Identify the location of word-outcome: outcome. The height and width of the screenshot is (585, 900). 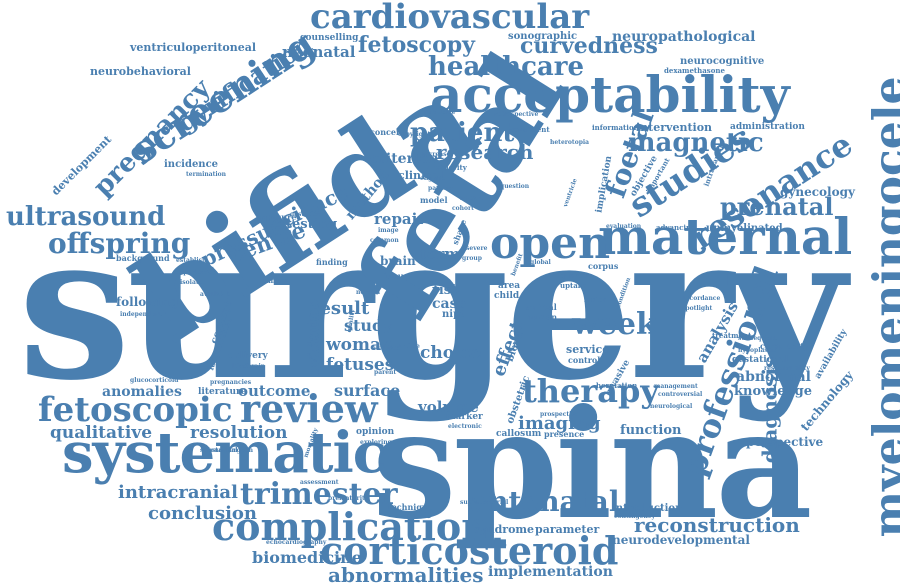
(274, 391).